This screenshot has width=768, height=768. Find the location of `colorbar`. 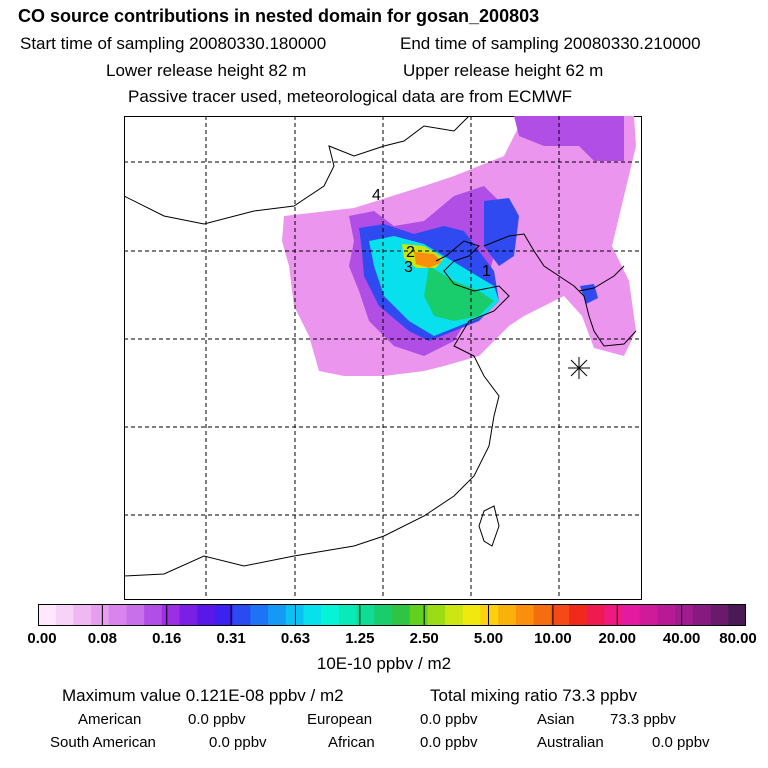

colorbar is located at coordinates (392, 615).